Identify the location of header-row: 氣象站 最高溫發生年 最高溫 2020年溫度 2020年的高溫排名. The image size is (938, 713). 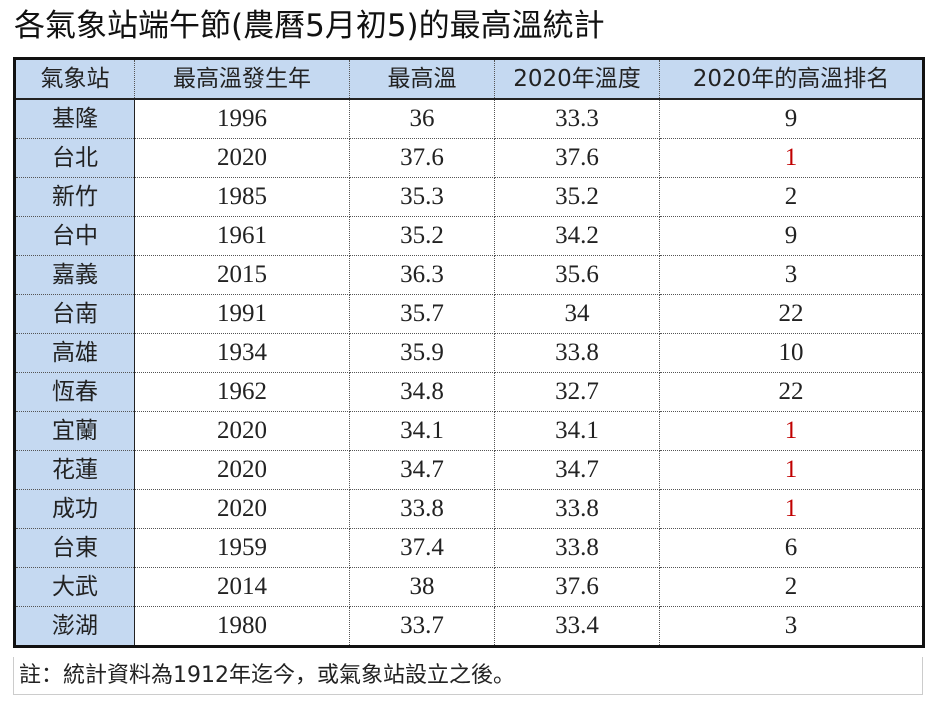
(469, 79).